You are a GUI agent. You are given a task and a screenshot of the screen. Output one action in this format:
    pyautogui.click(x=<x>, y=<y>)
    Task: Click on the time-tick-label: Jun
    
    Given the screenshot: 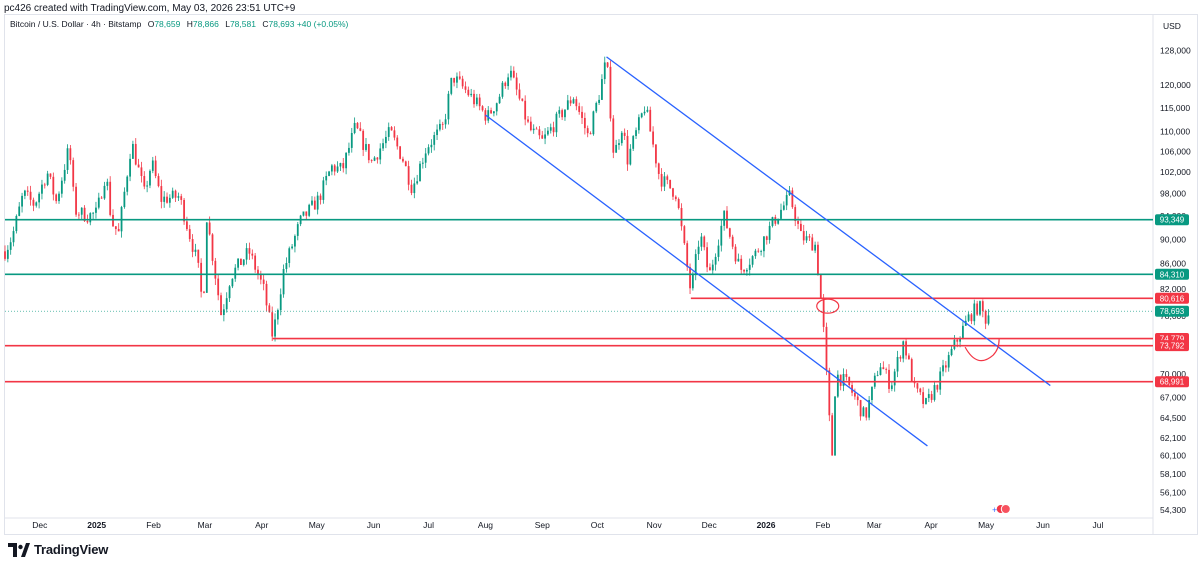 What is the action you would take?
    pyautogui.click(x=1043, y=525)
    